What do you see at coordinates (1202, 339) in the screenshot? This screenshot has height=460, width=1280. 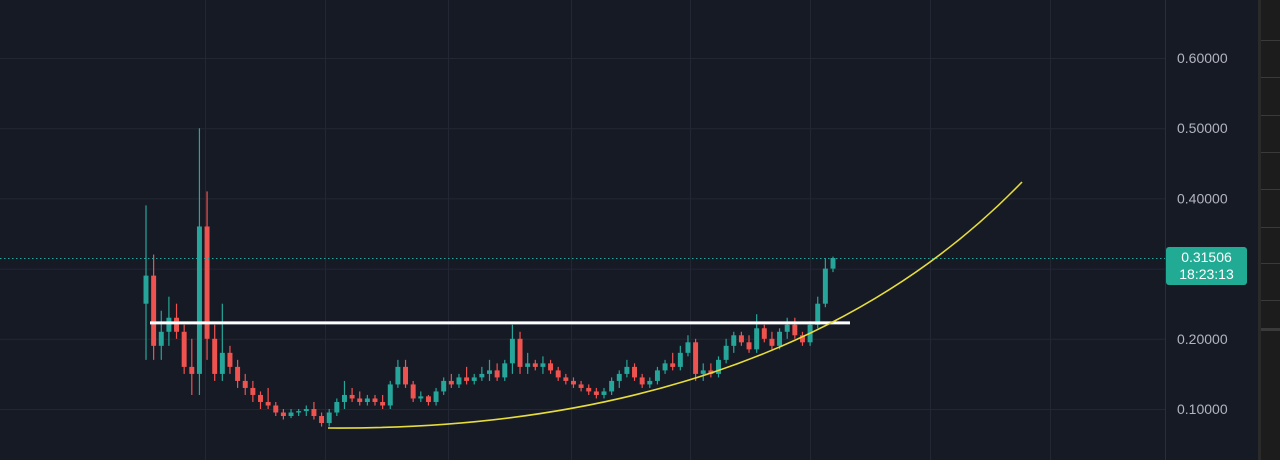 I see `price-tick-label: 0.20000` at bounding box center [1202, 339].